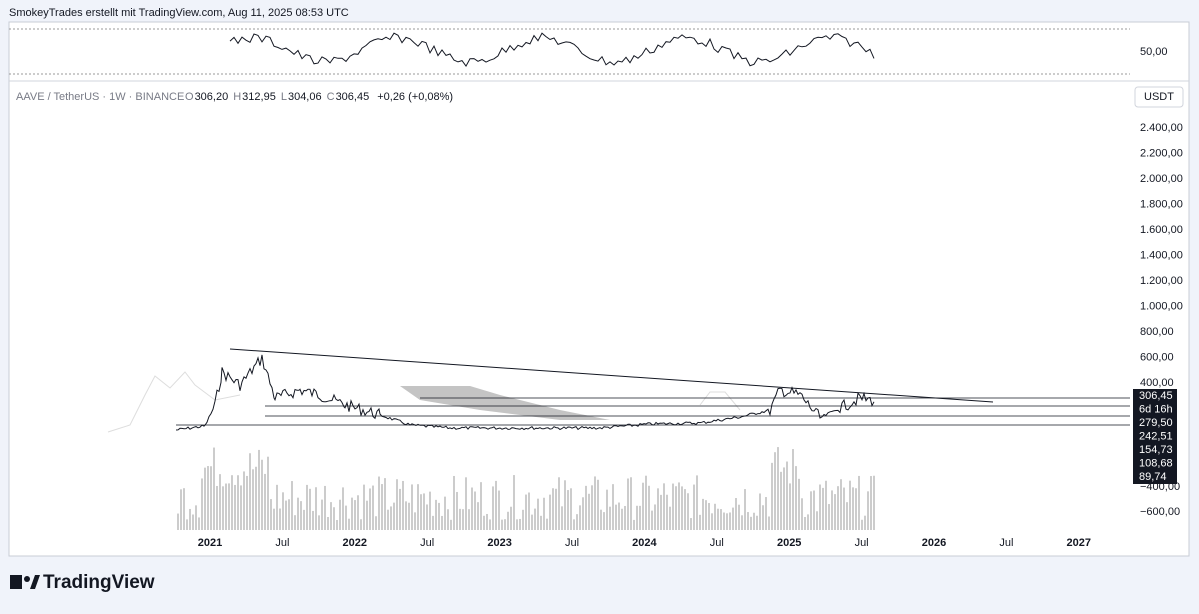  What do you see at coordinates (505, 403) in the screenshot?
I see `cloud` at bounding box center [505, 403].